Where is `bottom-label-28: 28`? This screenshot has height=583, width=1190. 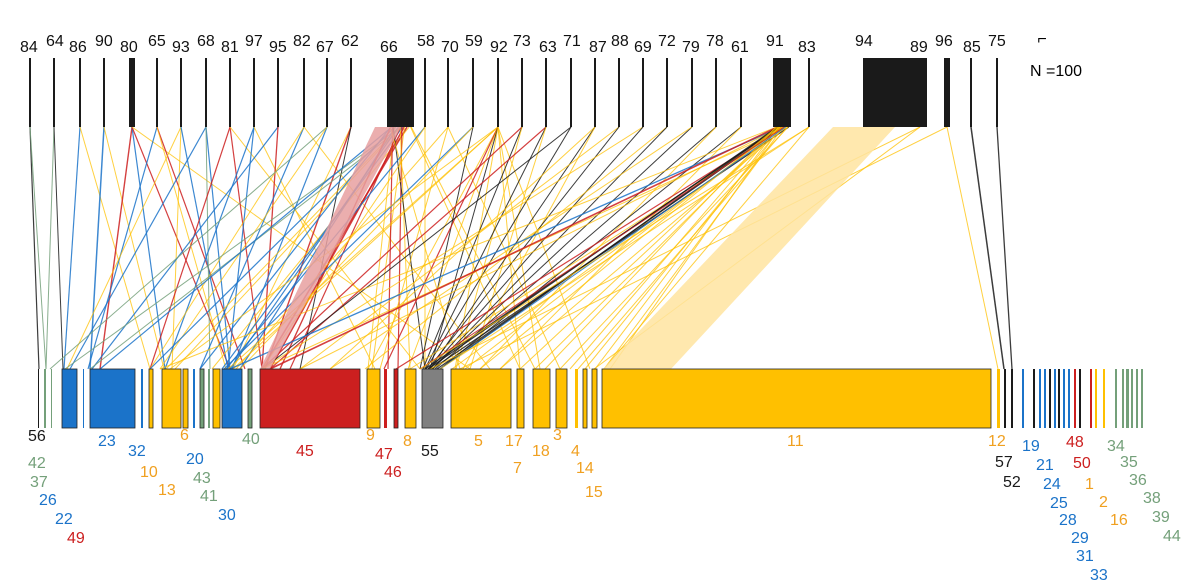
bottom-label-28: 28 is located at coordinates (1068, 520).